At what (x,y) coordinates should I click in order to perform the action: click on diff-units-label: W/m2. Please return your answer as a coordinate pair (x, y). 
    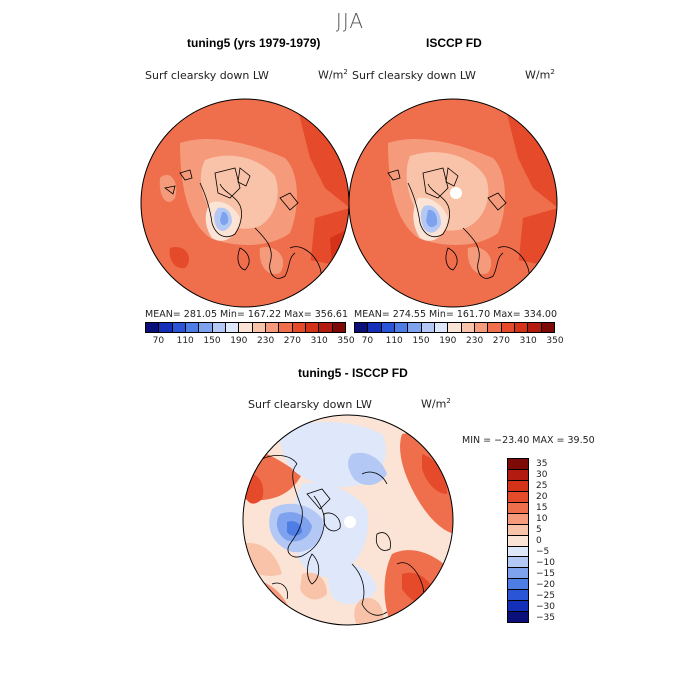
    Looking at the image, I should click on (436, 404).